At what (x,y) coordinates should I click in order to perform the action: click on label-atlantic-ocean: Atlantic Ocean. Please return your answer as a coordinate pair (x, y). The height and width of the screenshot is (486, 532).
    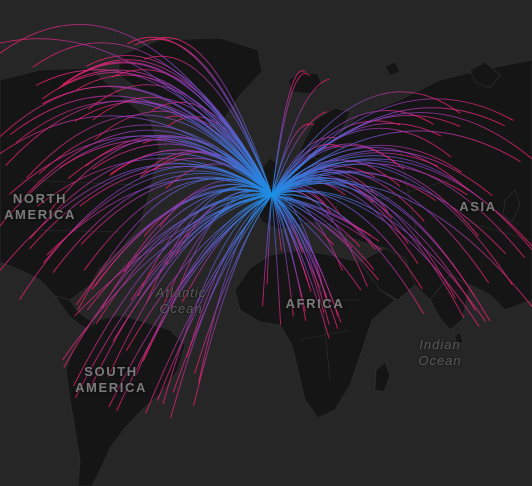
    Looking at the image, I should click on (181, 300).